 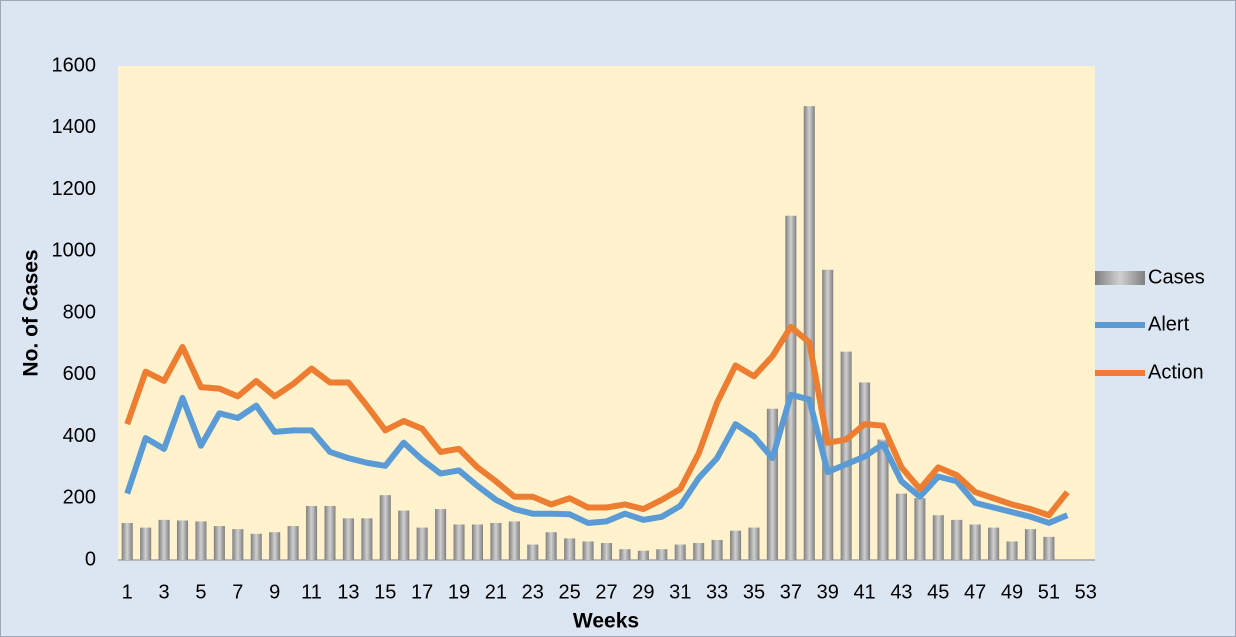 I want to click on y-tick-label: 200, so click(x=79, y=498).